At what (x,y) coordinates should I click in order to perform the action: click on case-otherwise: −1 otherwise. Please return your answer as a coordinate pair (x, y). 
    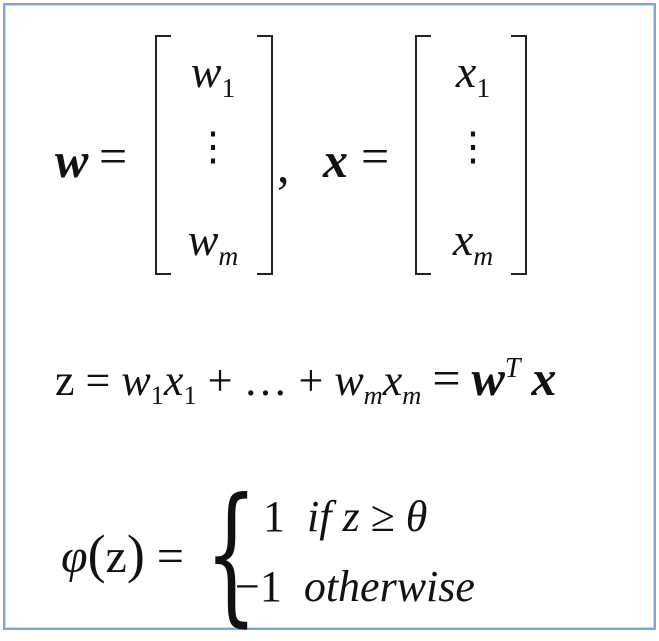
    Looking at the image, I should click on (355, 586).